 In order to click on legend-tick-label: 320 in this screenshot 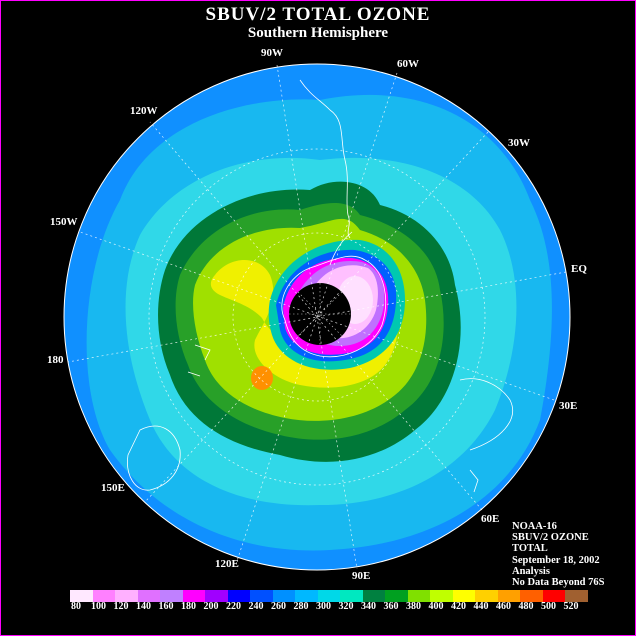, I will do `click(346, 606)`.